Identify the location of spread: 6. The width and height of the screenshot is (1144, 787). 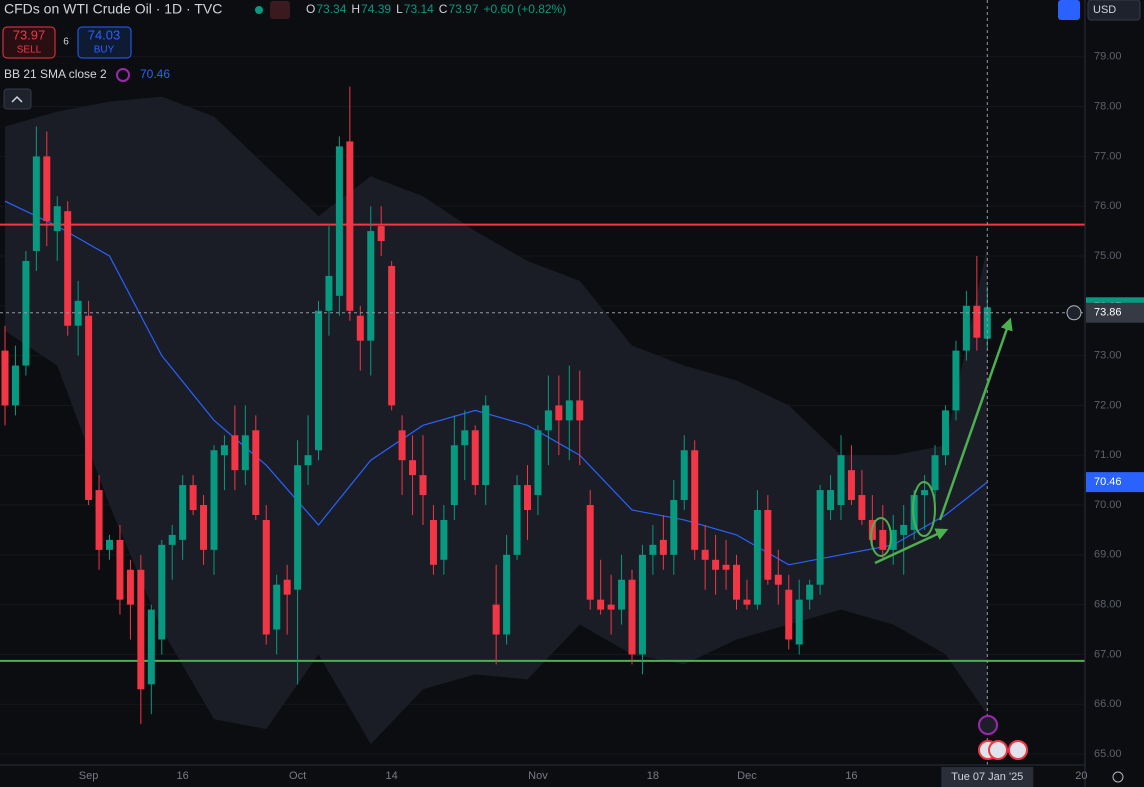
(66, 42).